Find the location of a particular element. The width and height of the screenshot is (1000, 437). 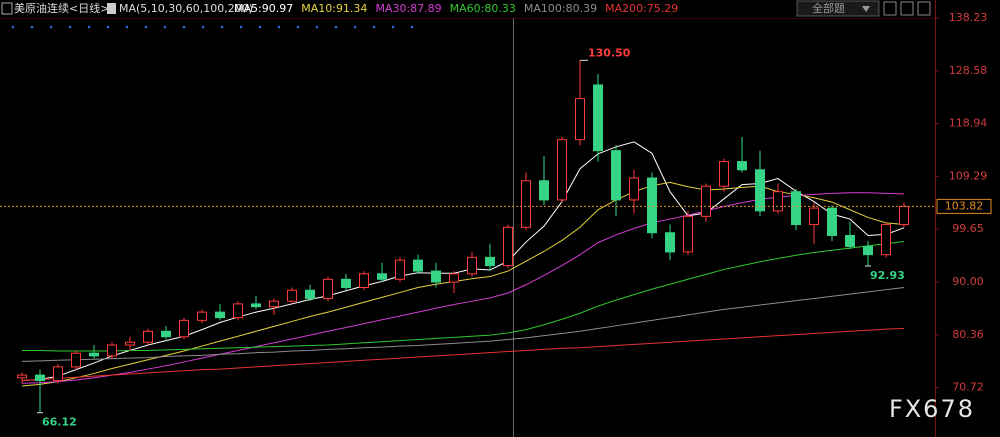

y-tick-label: 109.29 is located at coordinates (968, 175).